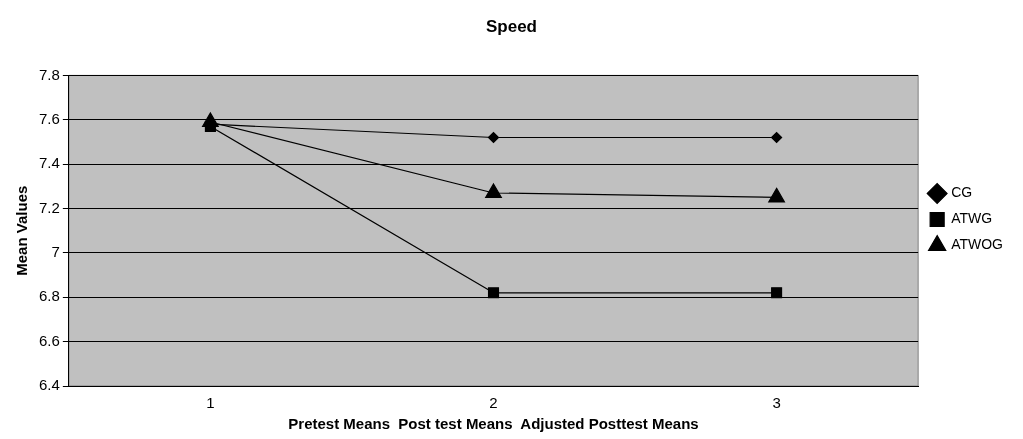 The image size is (1023, 439). I want to click on y-tick-label: 7.6, so click(49, 118).